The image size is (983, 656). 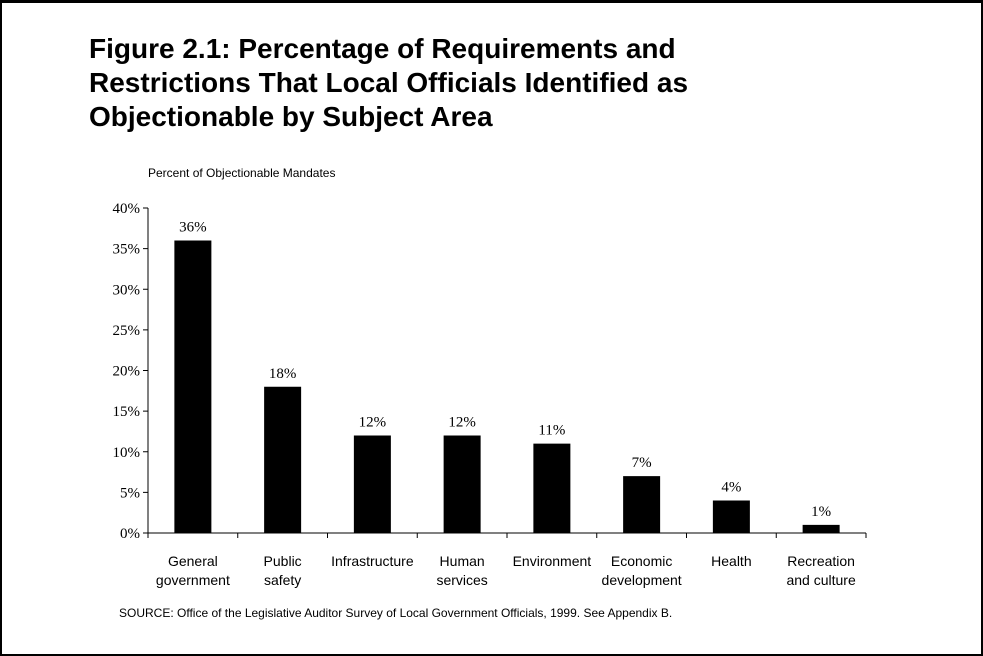 I want to click on category-label: services, so click(x=461, y=580).